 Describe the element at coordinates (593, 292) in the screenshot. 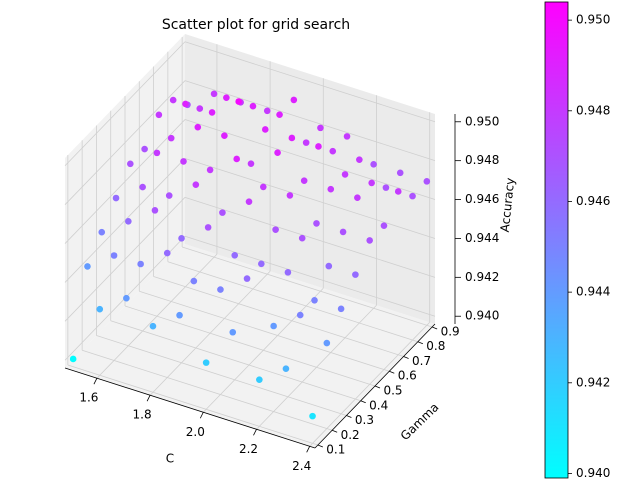

I see `colorbar-tick-label: 0.944` at that location.